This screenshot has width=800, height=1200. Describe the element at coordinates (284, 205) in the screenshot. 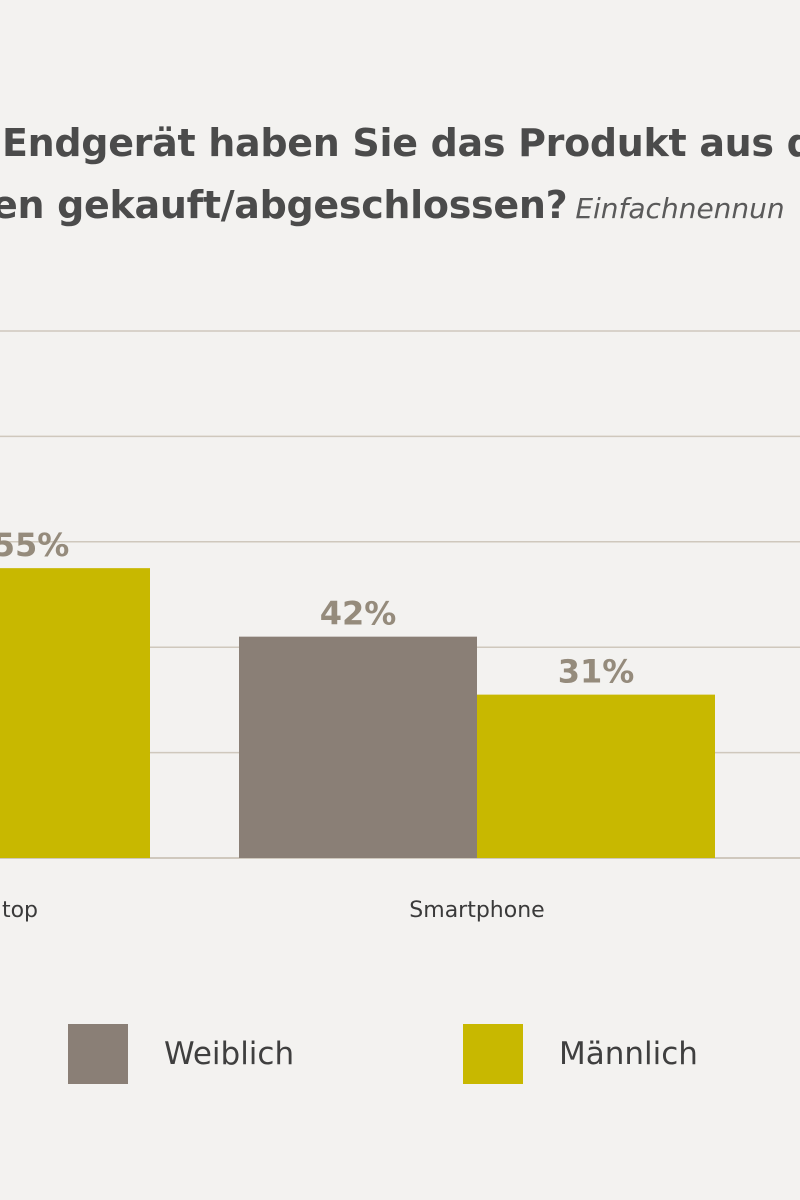

I see `title-line-2-text: en gekauft/abgeschlossen?` at that location.